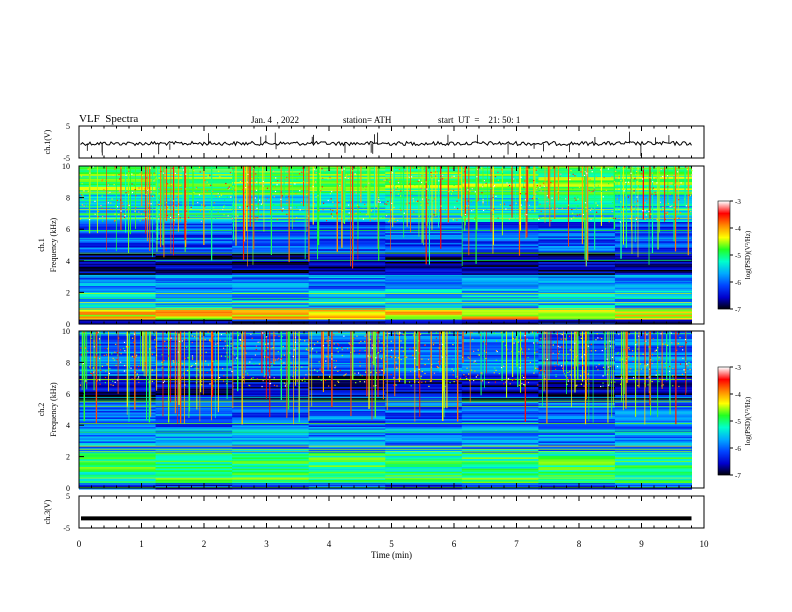  What do you see at coordinates (724, 421) in the screenshot?
I see `ch2-colorbar` at bounding box center [724, 421].